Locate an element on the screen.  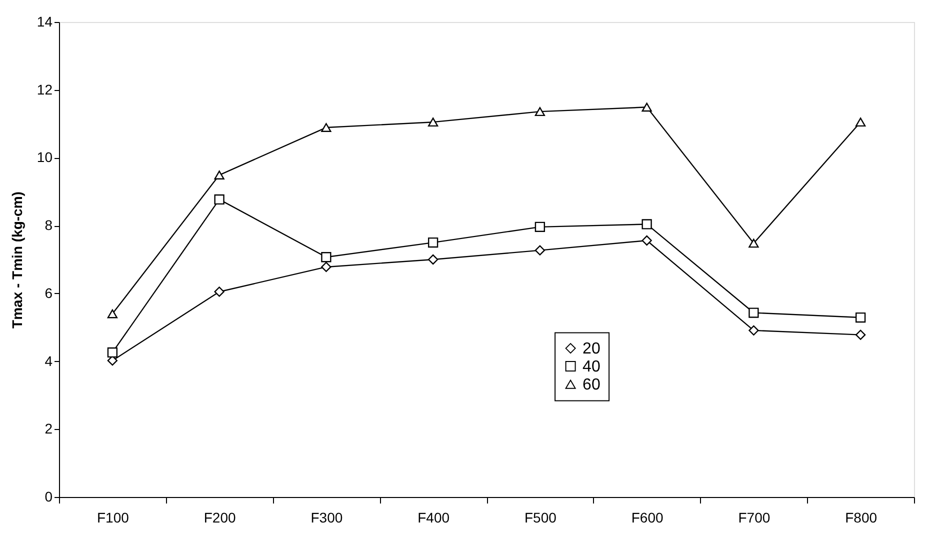
y-tick-label: 14 is located at coordinates (44, 22).